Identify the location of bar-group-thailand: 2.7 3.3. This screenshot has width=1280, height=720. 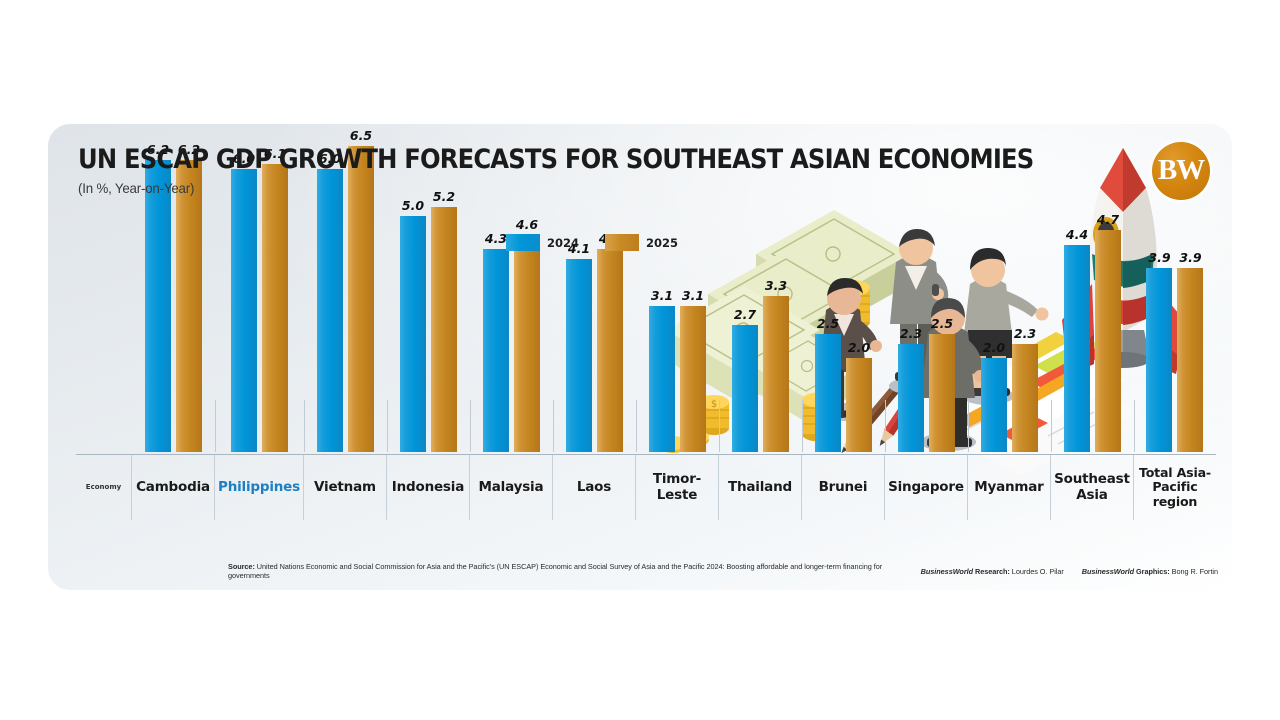
(760, 318).